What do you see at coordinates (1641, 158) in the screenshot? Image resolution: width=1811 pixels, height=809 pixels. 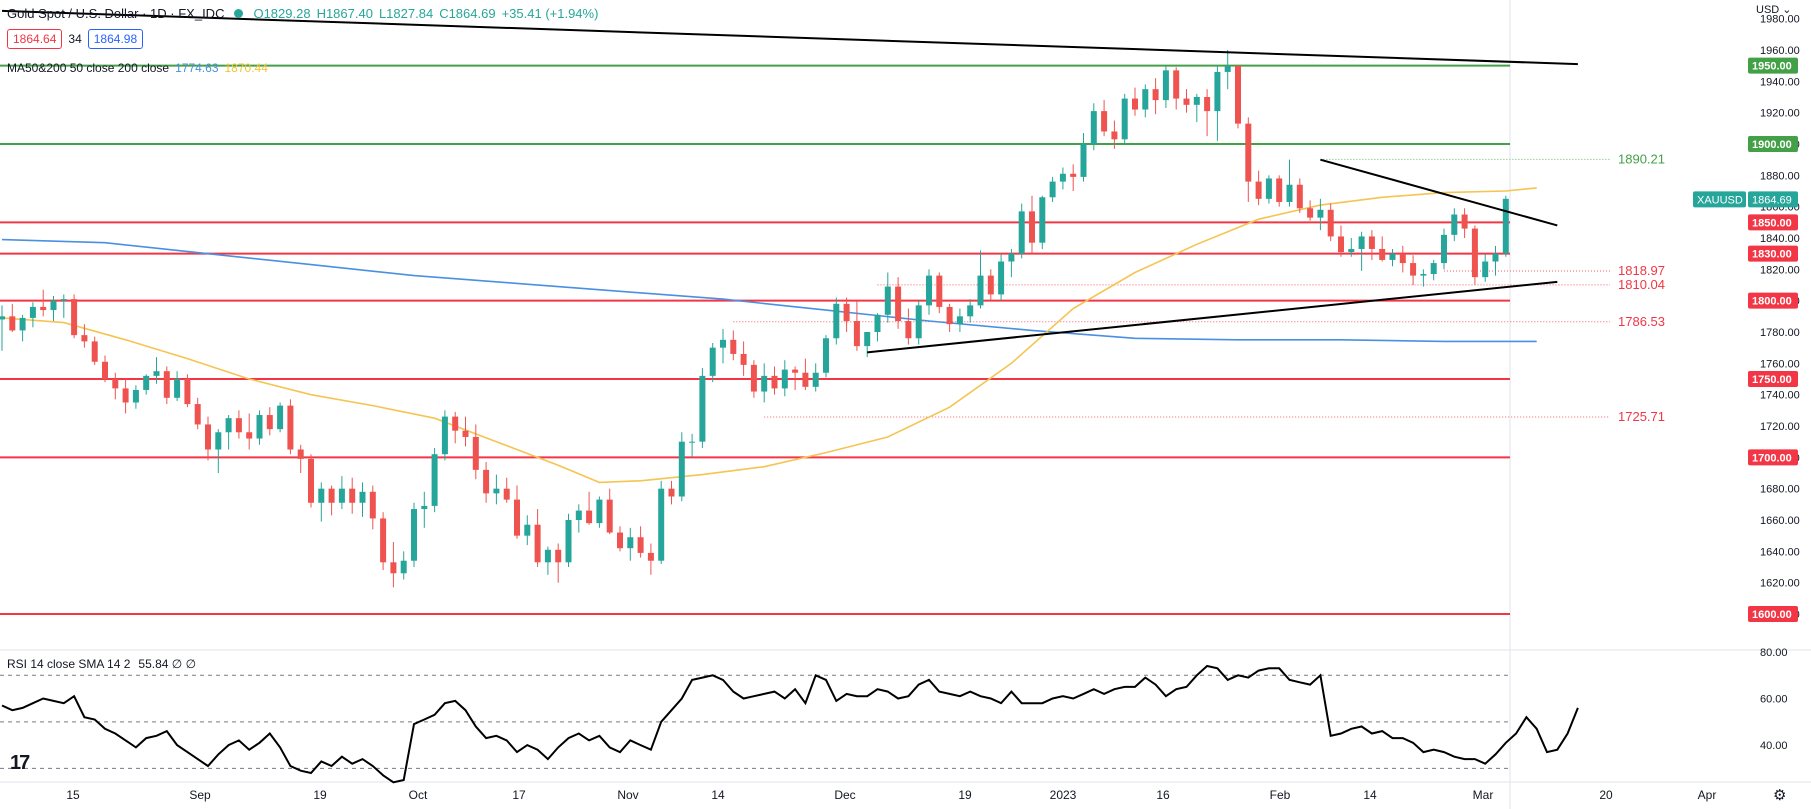 I see `annotation-label: 1890.21` at bounding box center [1641, 158].